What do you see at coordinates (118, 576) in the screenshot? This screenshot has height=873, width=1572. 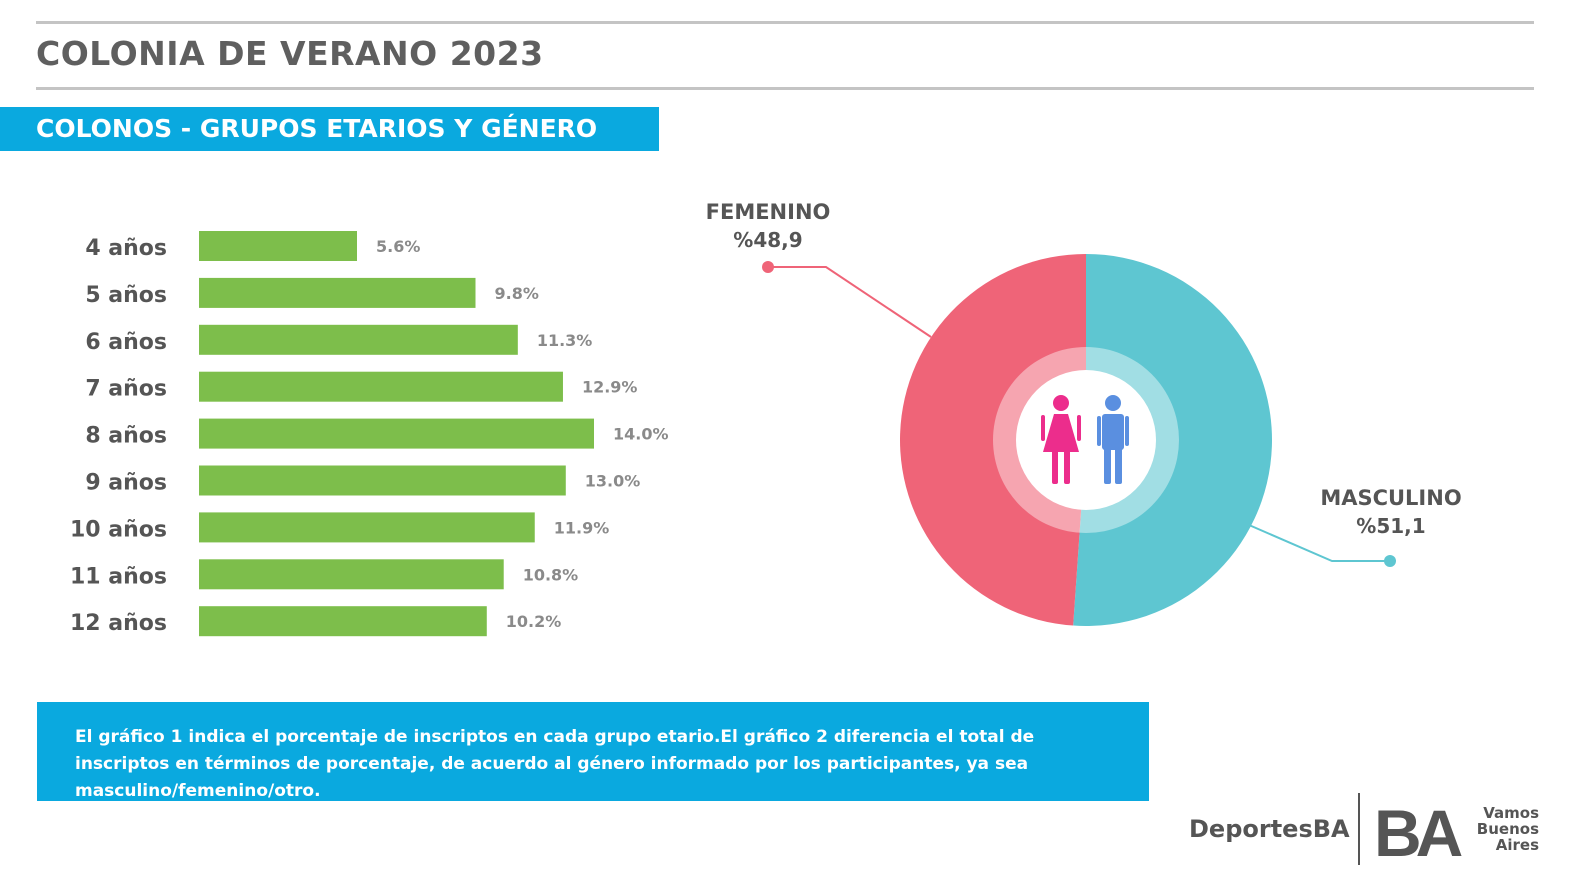 I see `age-label: 11 años` at bounding box center [118, 576].